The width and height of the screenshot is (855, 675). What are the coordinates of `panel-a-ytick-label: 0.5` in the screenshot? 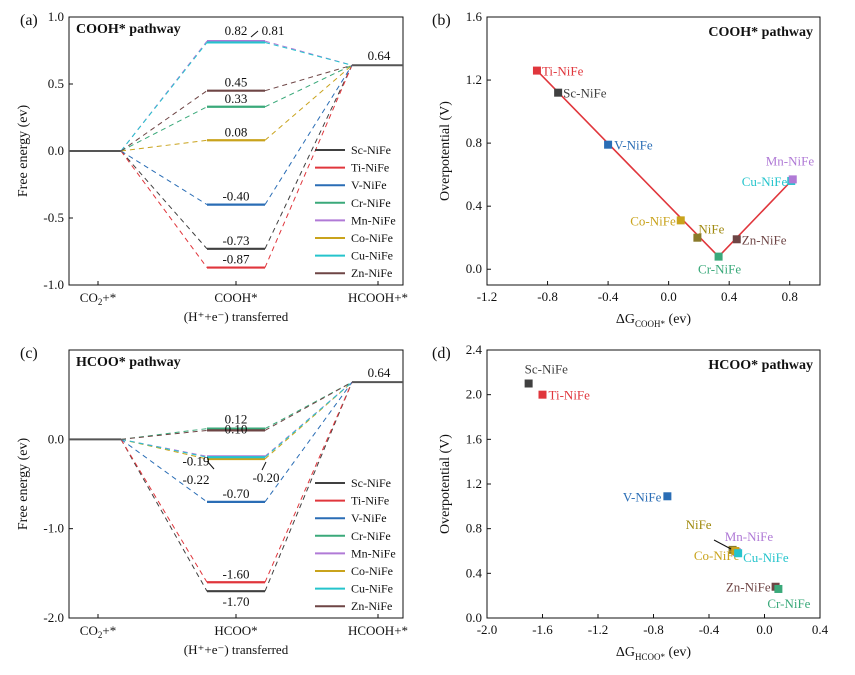 It's located at (56, 83).